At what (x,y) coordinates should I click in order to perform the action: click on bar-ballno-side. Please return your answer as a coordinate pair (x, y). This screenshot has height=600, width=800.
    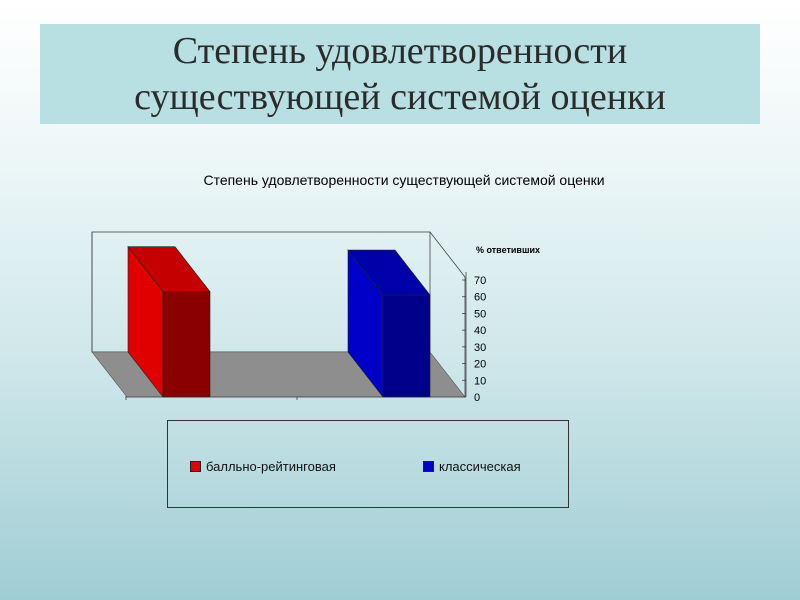
    Looking at the image, I should click on (186, 344).